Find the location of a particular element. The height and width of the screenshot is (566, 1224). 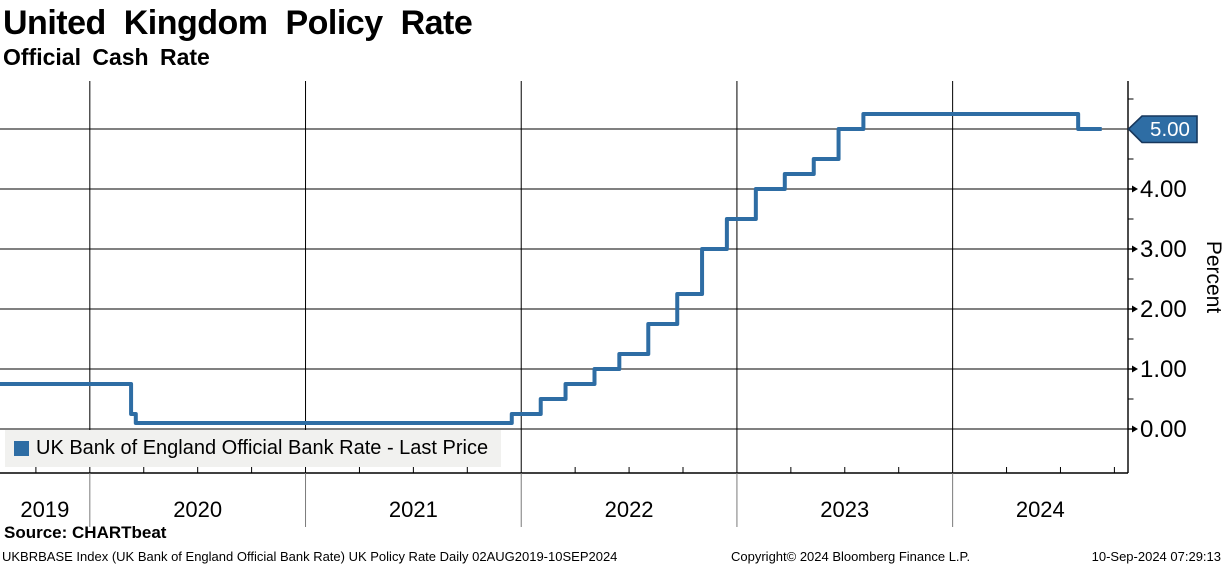

y-axis-tick-label: 1.00 is located at coordinates (1163, 369).